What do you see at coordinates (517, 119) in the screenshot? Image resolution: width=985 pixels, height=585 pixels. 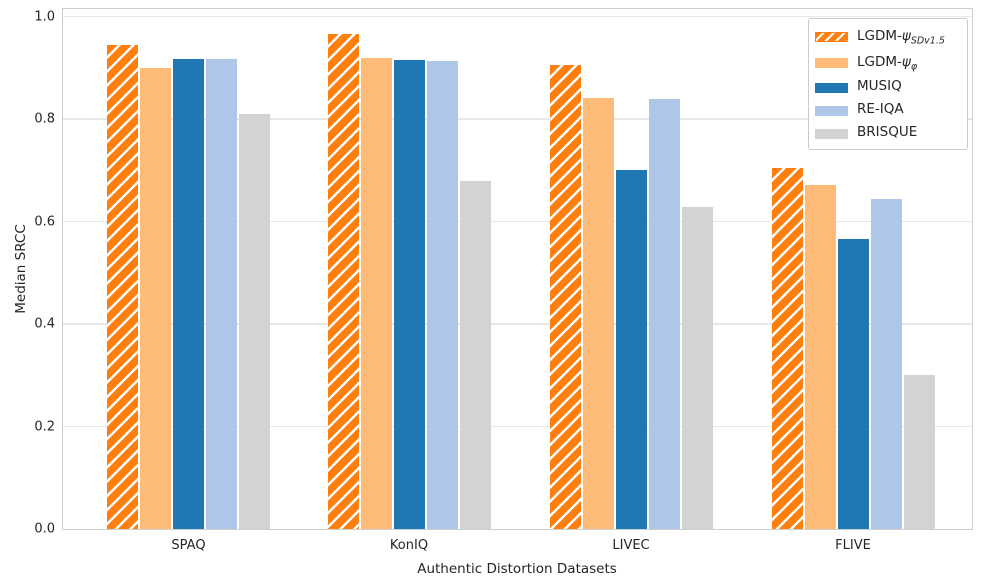 I see `gridline-0.8` at bounding box center [517, 119].